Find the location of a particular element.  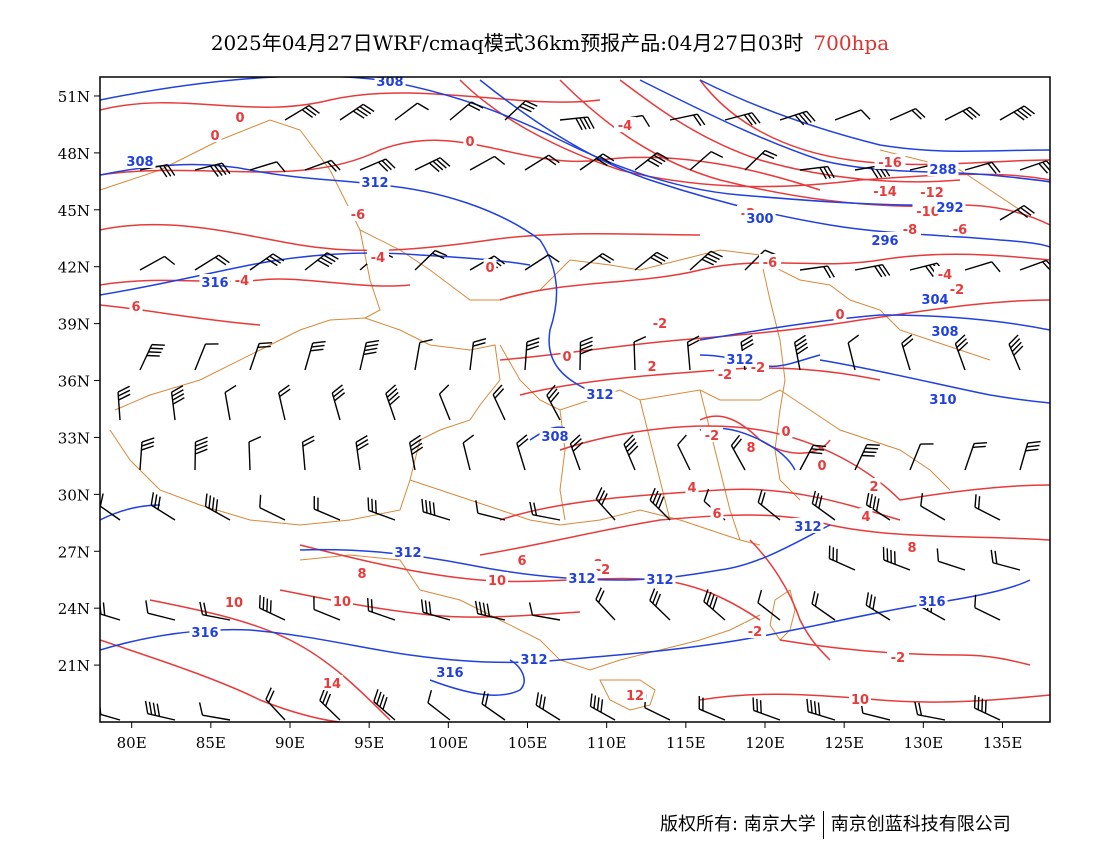

height-label-text: 310 is located at coordinates (942, 400).